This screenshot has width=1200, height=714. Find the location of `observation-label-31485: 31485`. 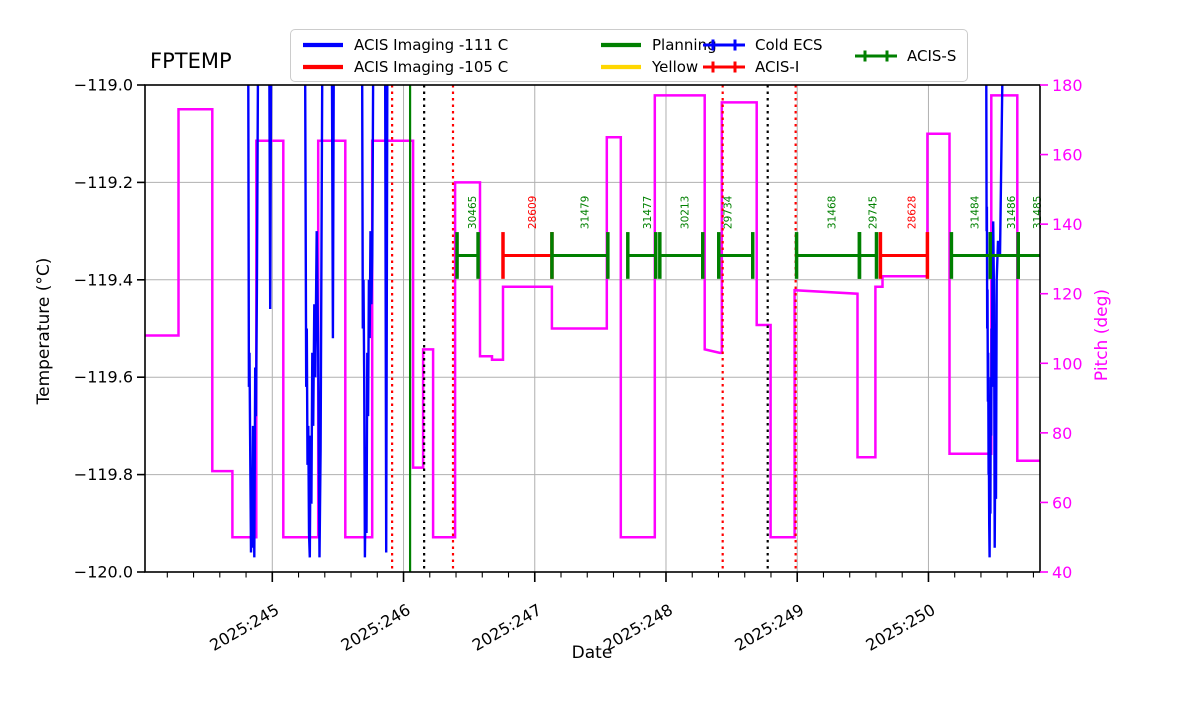

observation-label-31485: 31485 is located at coordinates (1038, 212).